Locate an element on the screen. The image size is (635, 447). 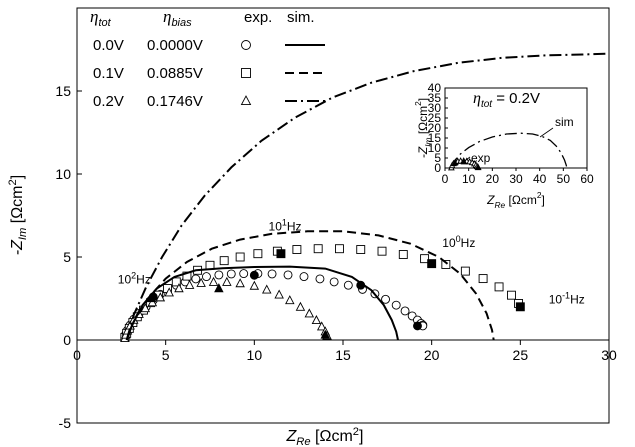
inset-x-tick-label: 10 is located at coordinates (469, 179).